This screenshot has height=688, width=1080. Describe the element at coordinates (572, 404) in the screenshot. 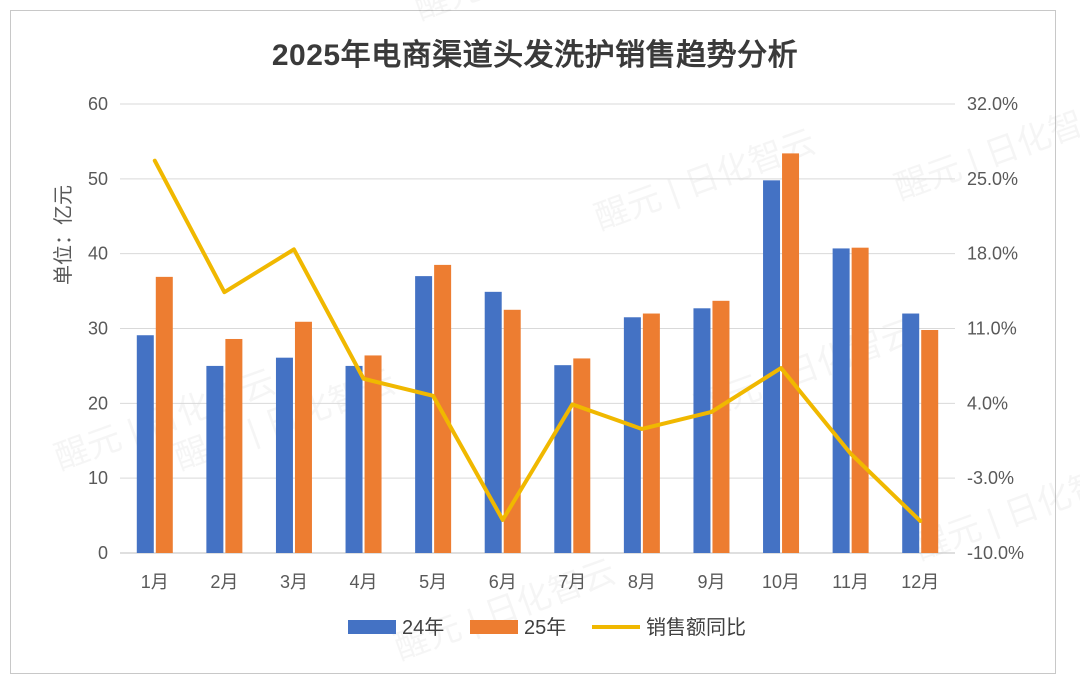

I see `point-销售额同比-7月` at that location.